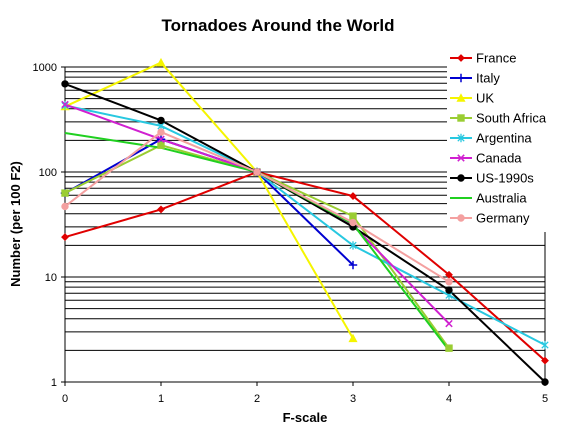 This screenshot has height=440, width=571. I want to click on x-tick-label: 3, so click(353, 399).